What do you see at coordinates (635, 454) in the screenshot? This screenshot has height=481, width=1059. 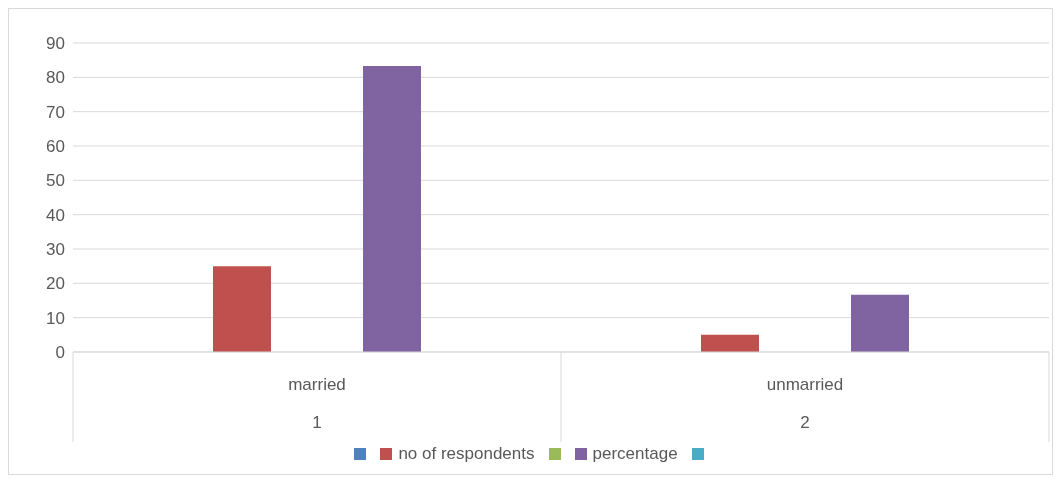 I see `legend-label: percentage` at bounding box center [635, 454].